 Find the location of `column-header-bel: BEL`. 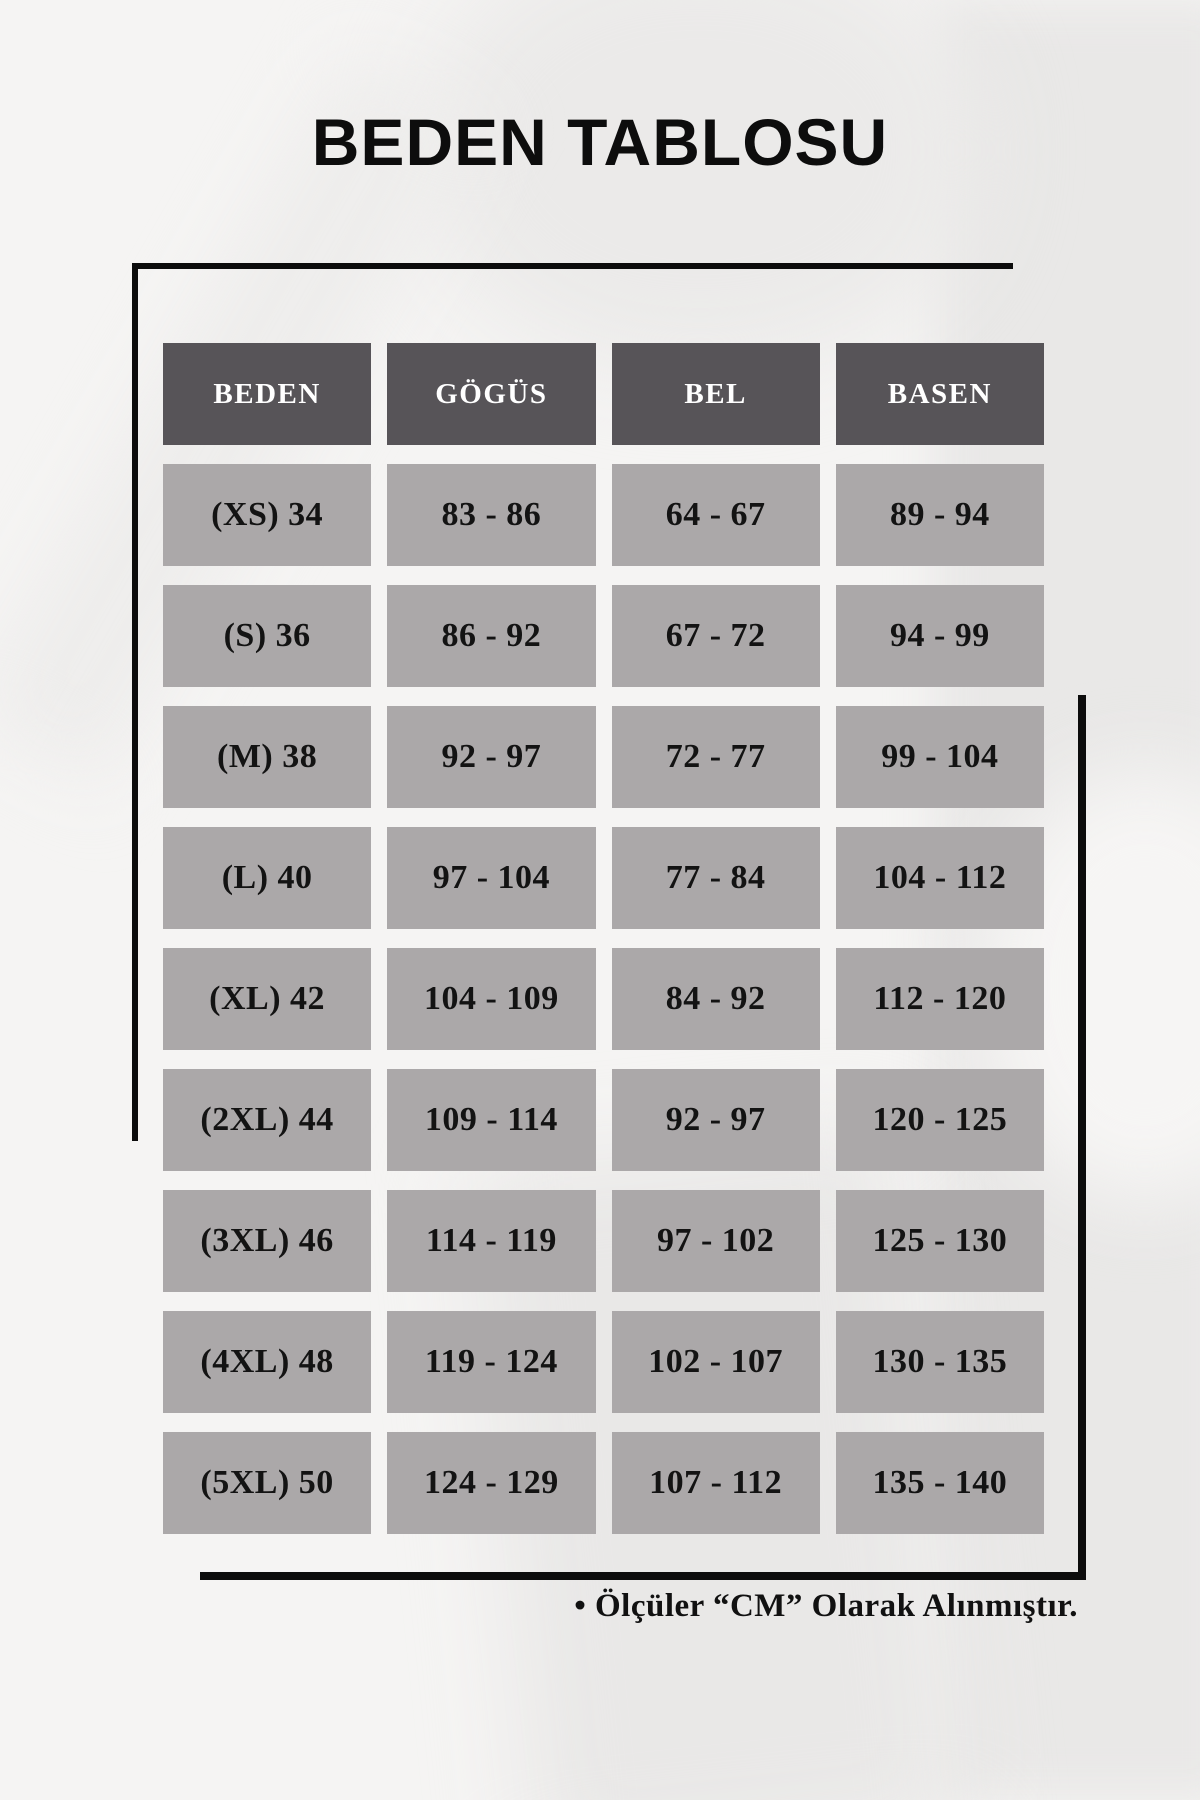

column-header-bel: BEL is located at coordinates (715, 394).